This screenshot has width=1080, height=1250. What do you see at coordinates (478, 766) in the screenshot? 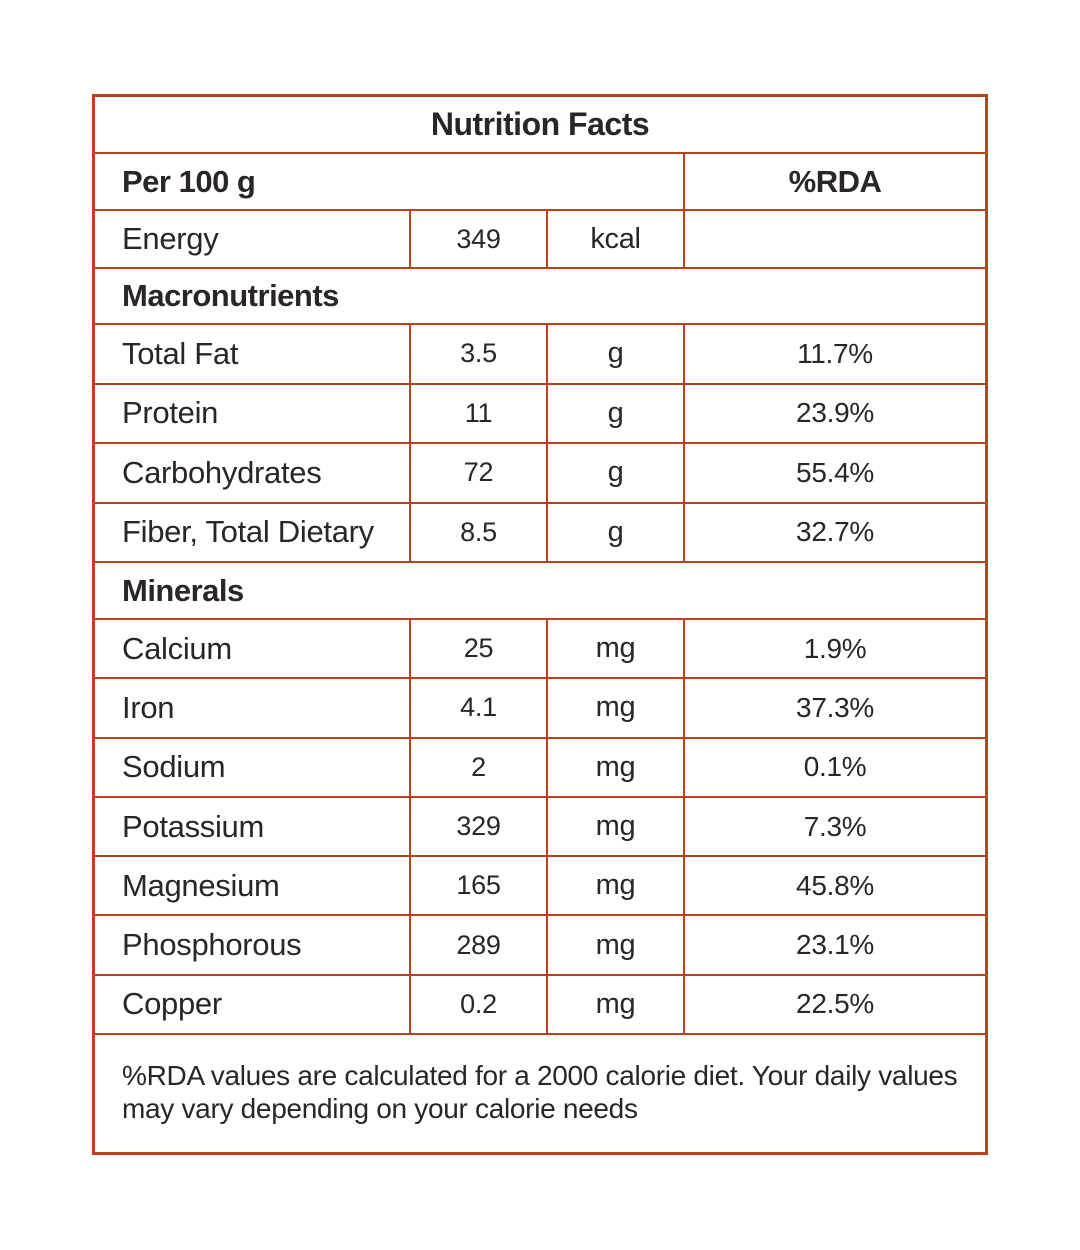
I see `nutrient-value: 2` at bounding box center [478, 766].